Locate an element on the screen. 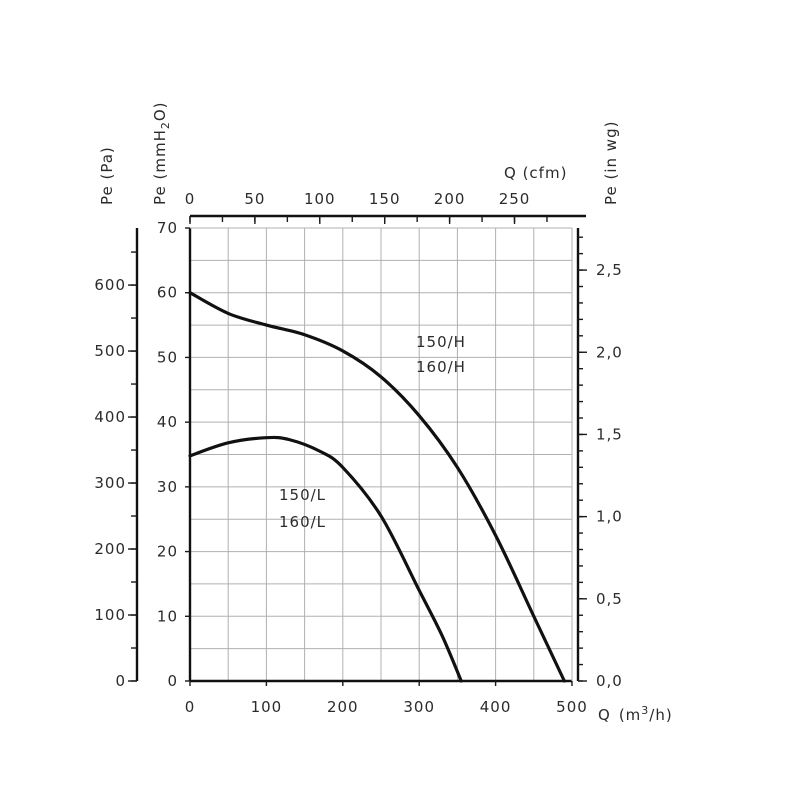 The height and width of the screenshot is (800, 800). inwg-tick-label: 1,0 is located at coordinates (609, 517).